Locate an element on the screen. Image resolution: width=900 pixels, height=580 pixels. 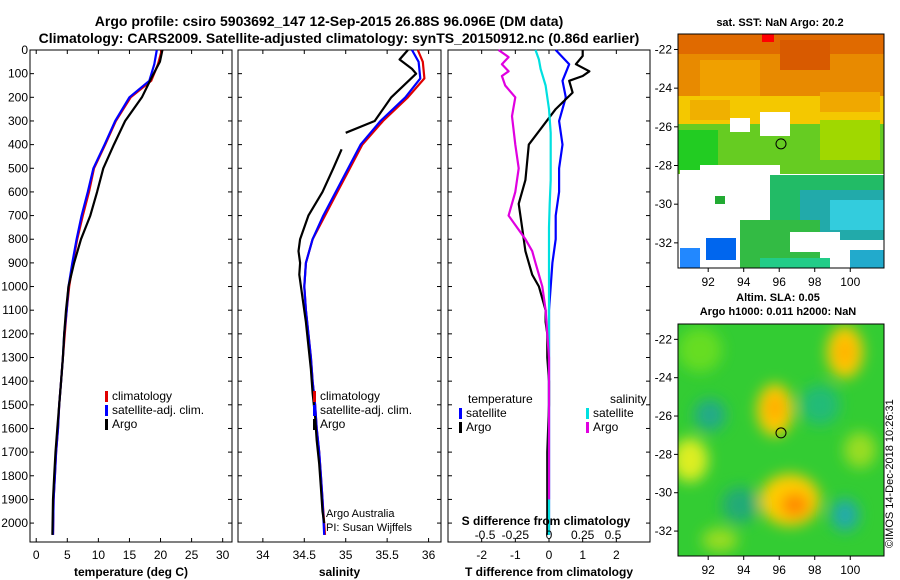
salinity-xtick-label: 34 is located at coordinates (263, 555).